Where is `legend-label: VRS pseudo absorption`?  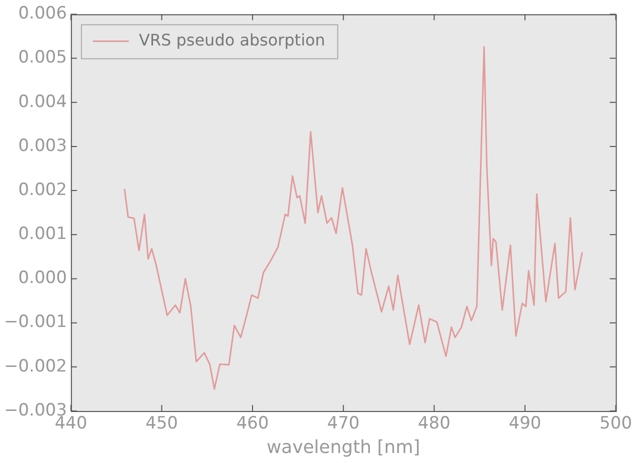
legend-label: VRS pseudo absorption is located at coordinates (232, 40).